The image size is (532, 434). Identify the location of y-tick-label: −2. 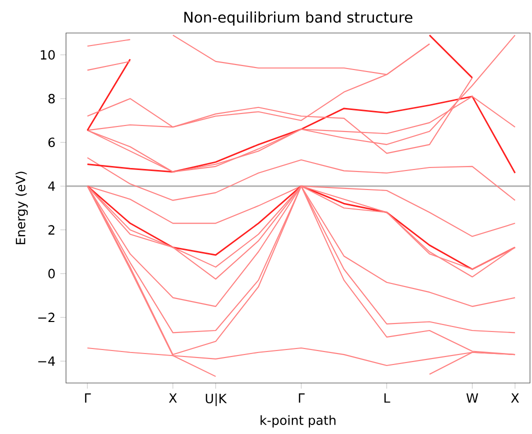
(46, 317).